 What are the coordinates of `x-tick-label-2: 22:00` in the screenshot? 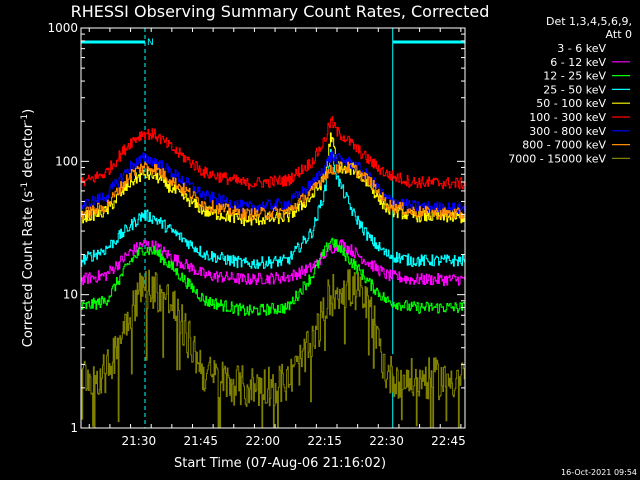 It's located at (262, 441).